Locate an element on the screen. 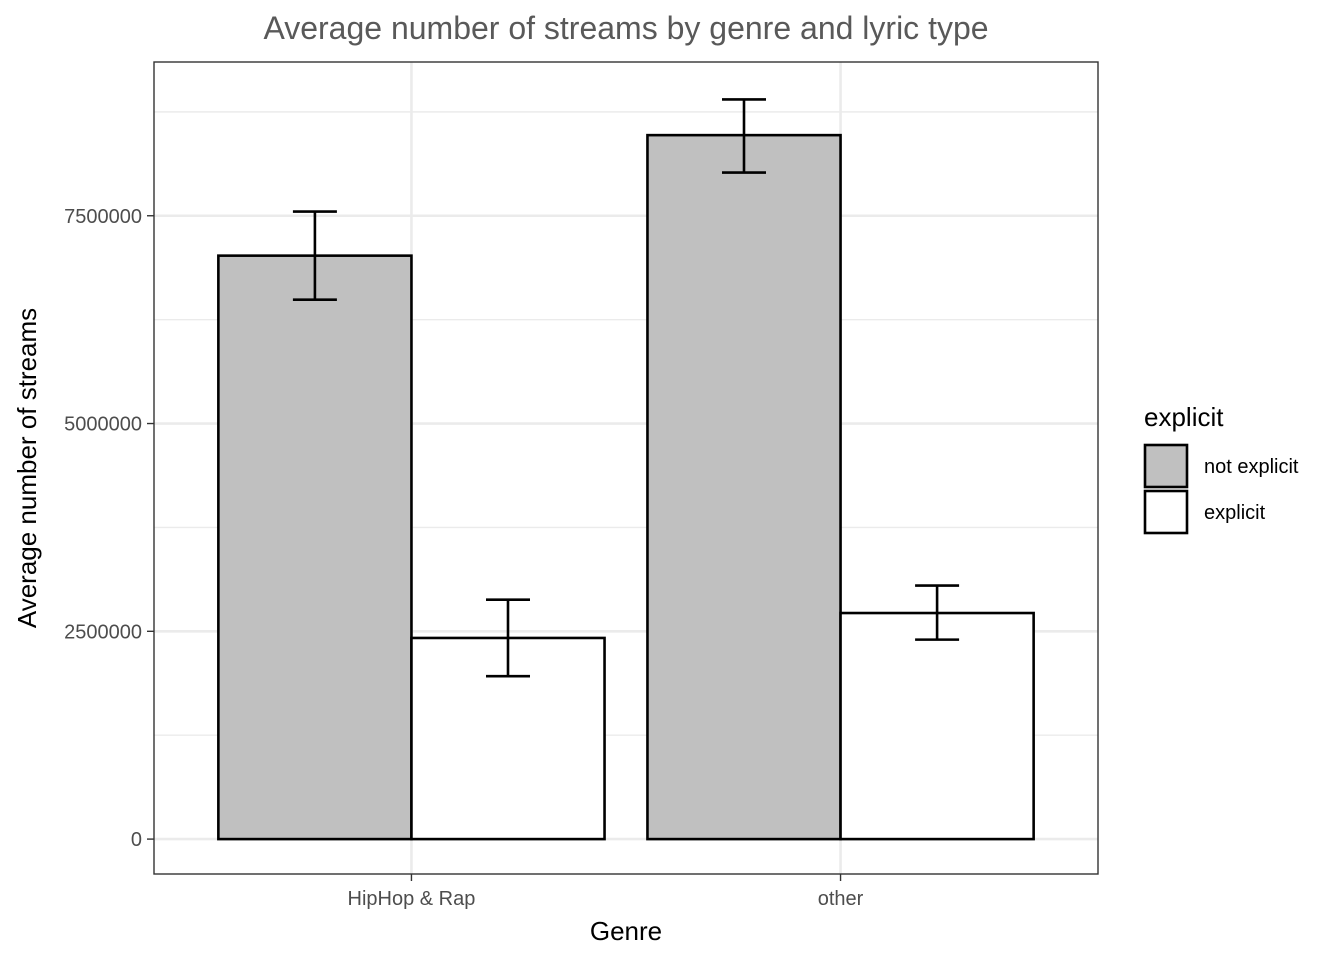 The height and width of the screenshot is (960, 1344). x-axis-title: Genre is located at coordinates (626, 931).